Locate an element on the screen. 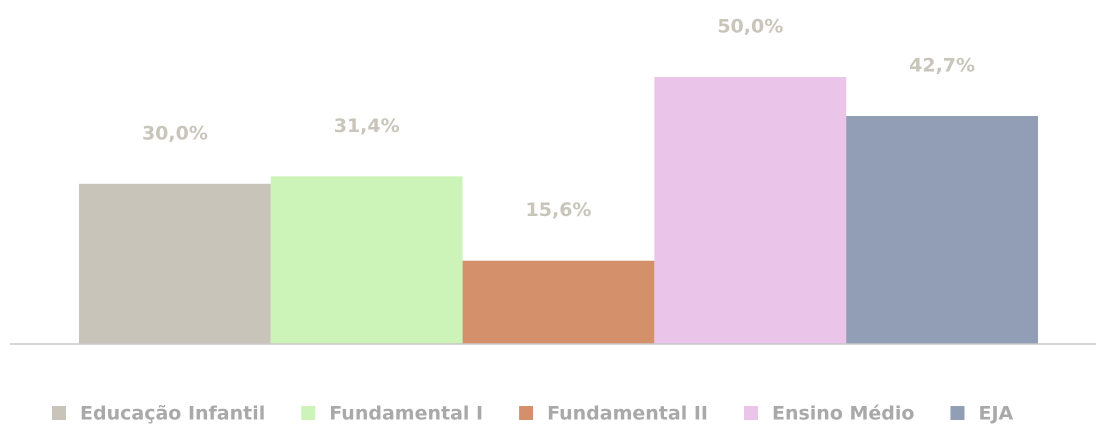 The image size is (1096, 428). value-label: 31,4% is located at coordinates (367, 126).